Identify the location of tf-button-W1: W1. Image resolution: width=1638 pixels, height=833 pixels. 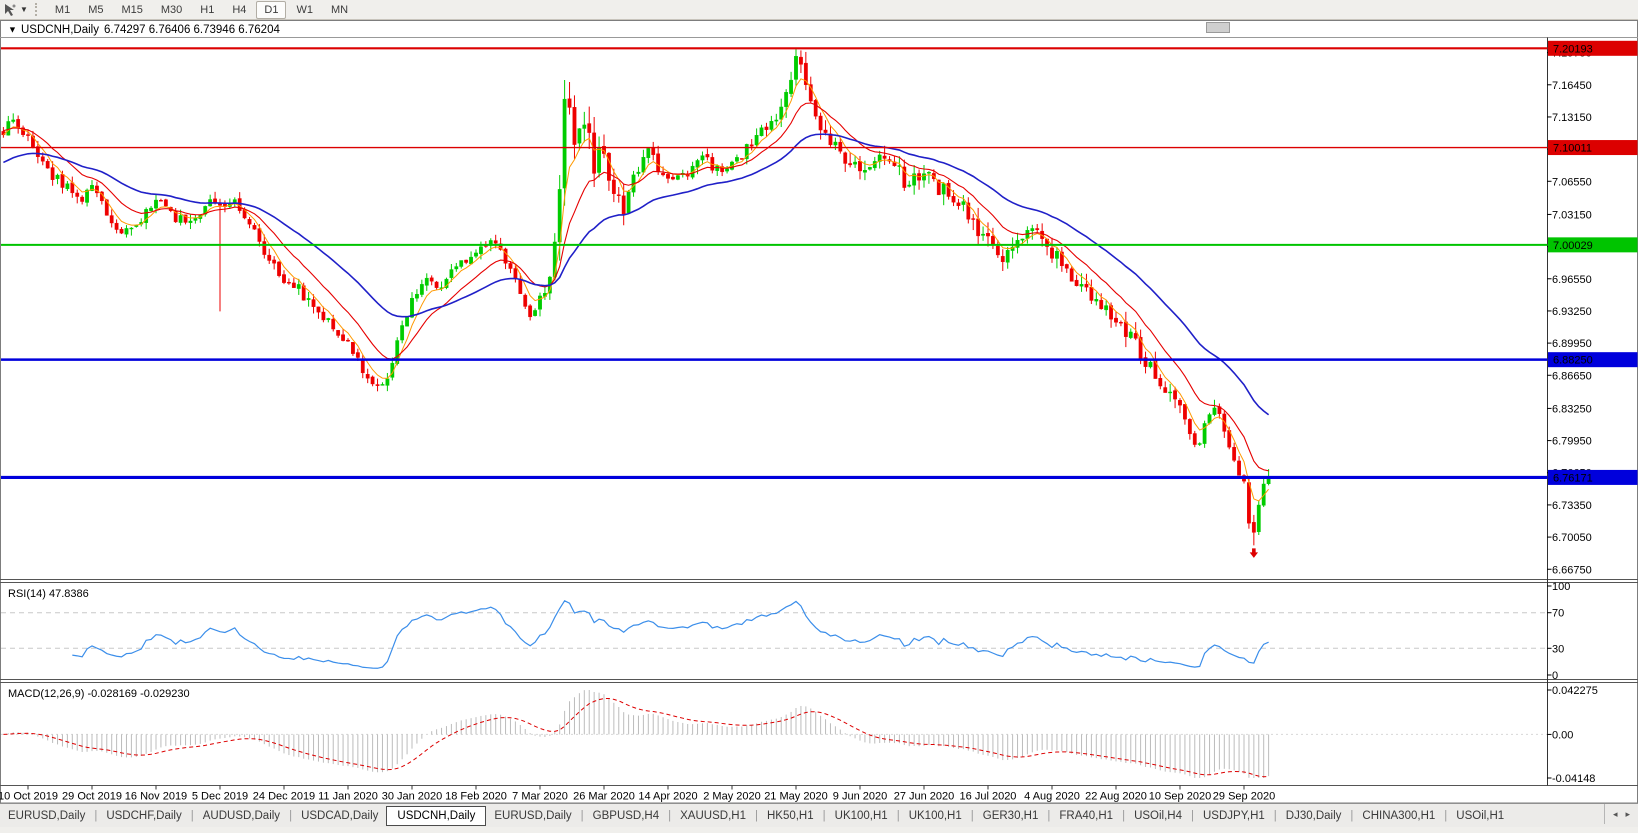
(304, 9).